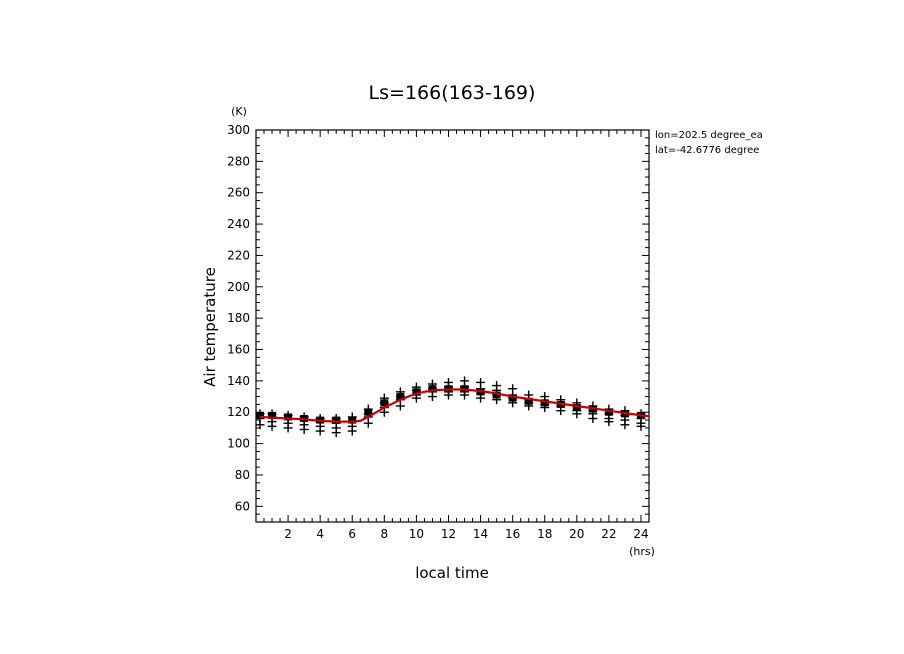 This screenshot has height=654, width=904. Describe the element at coordinates (608, 534) in the screenshot. I see `x-tick-label: 22` at that location.